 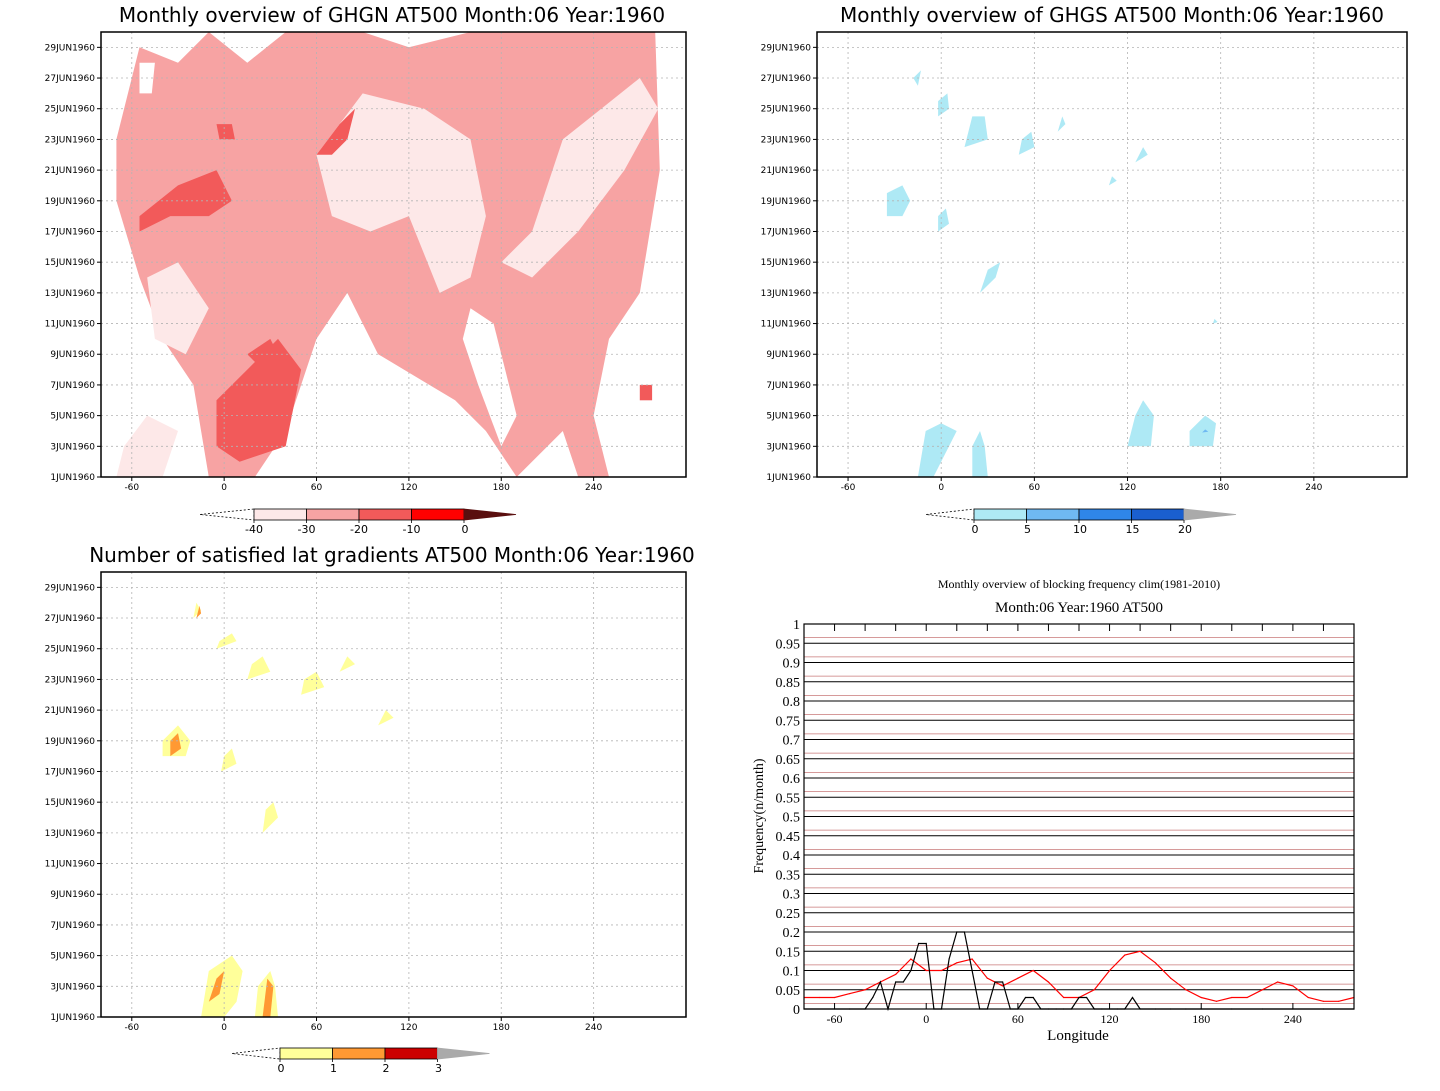 What do you see at coordinates (70, 294) in the screenshot?
I see `ghgn-ytick-label-6: 13JUN1960` at bounding box center [70, 294].